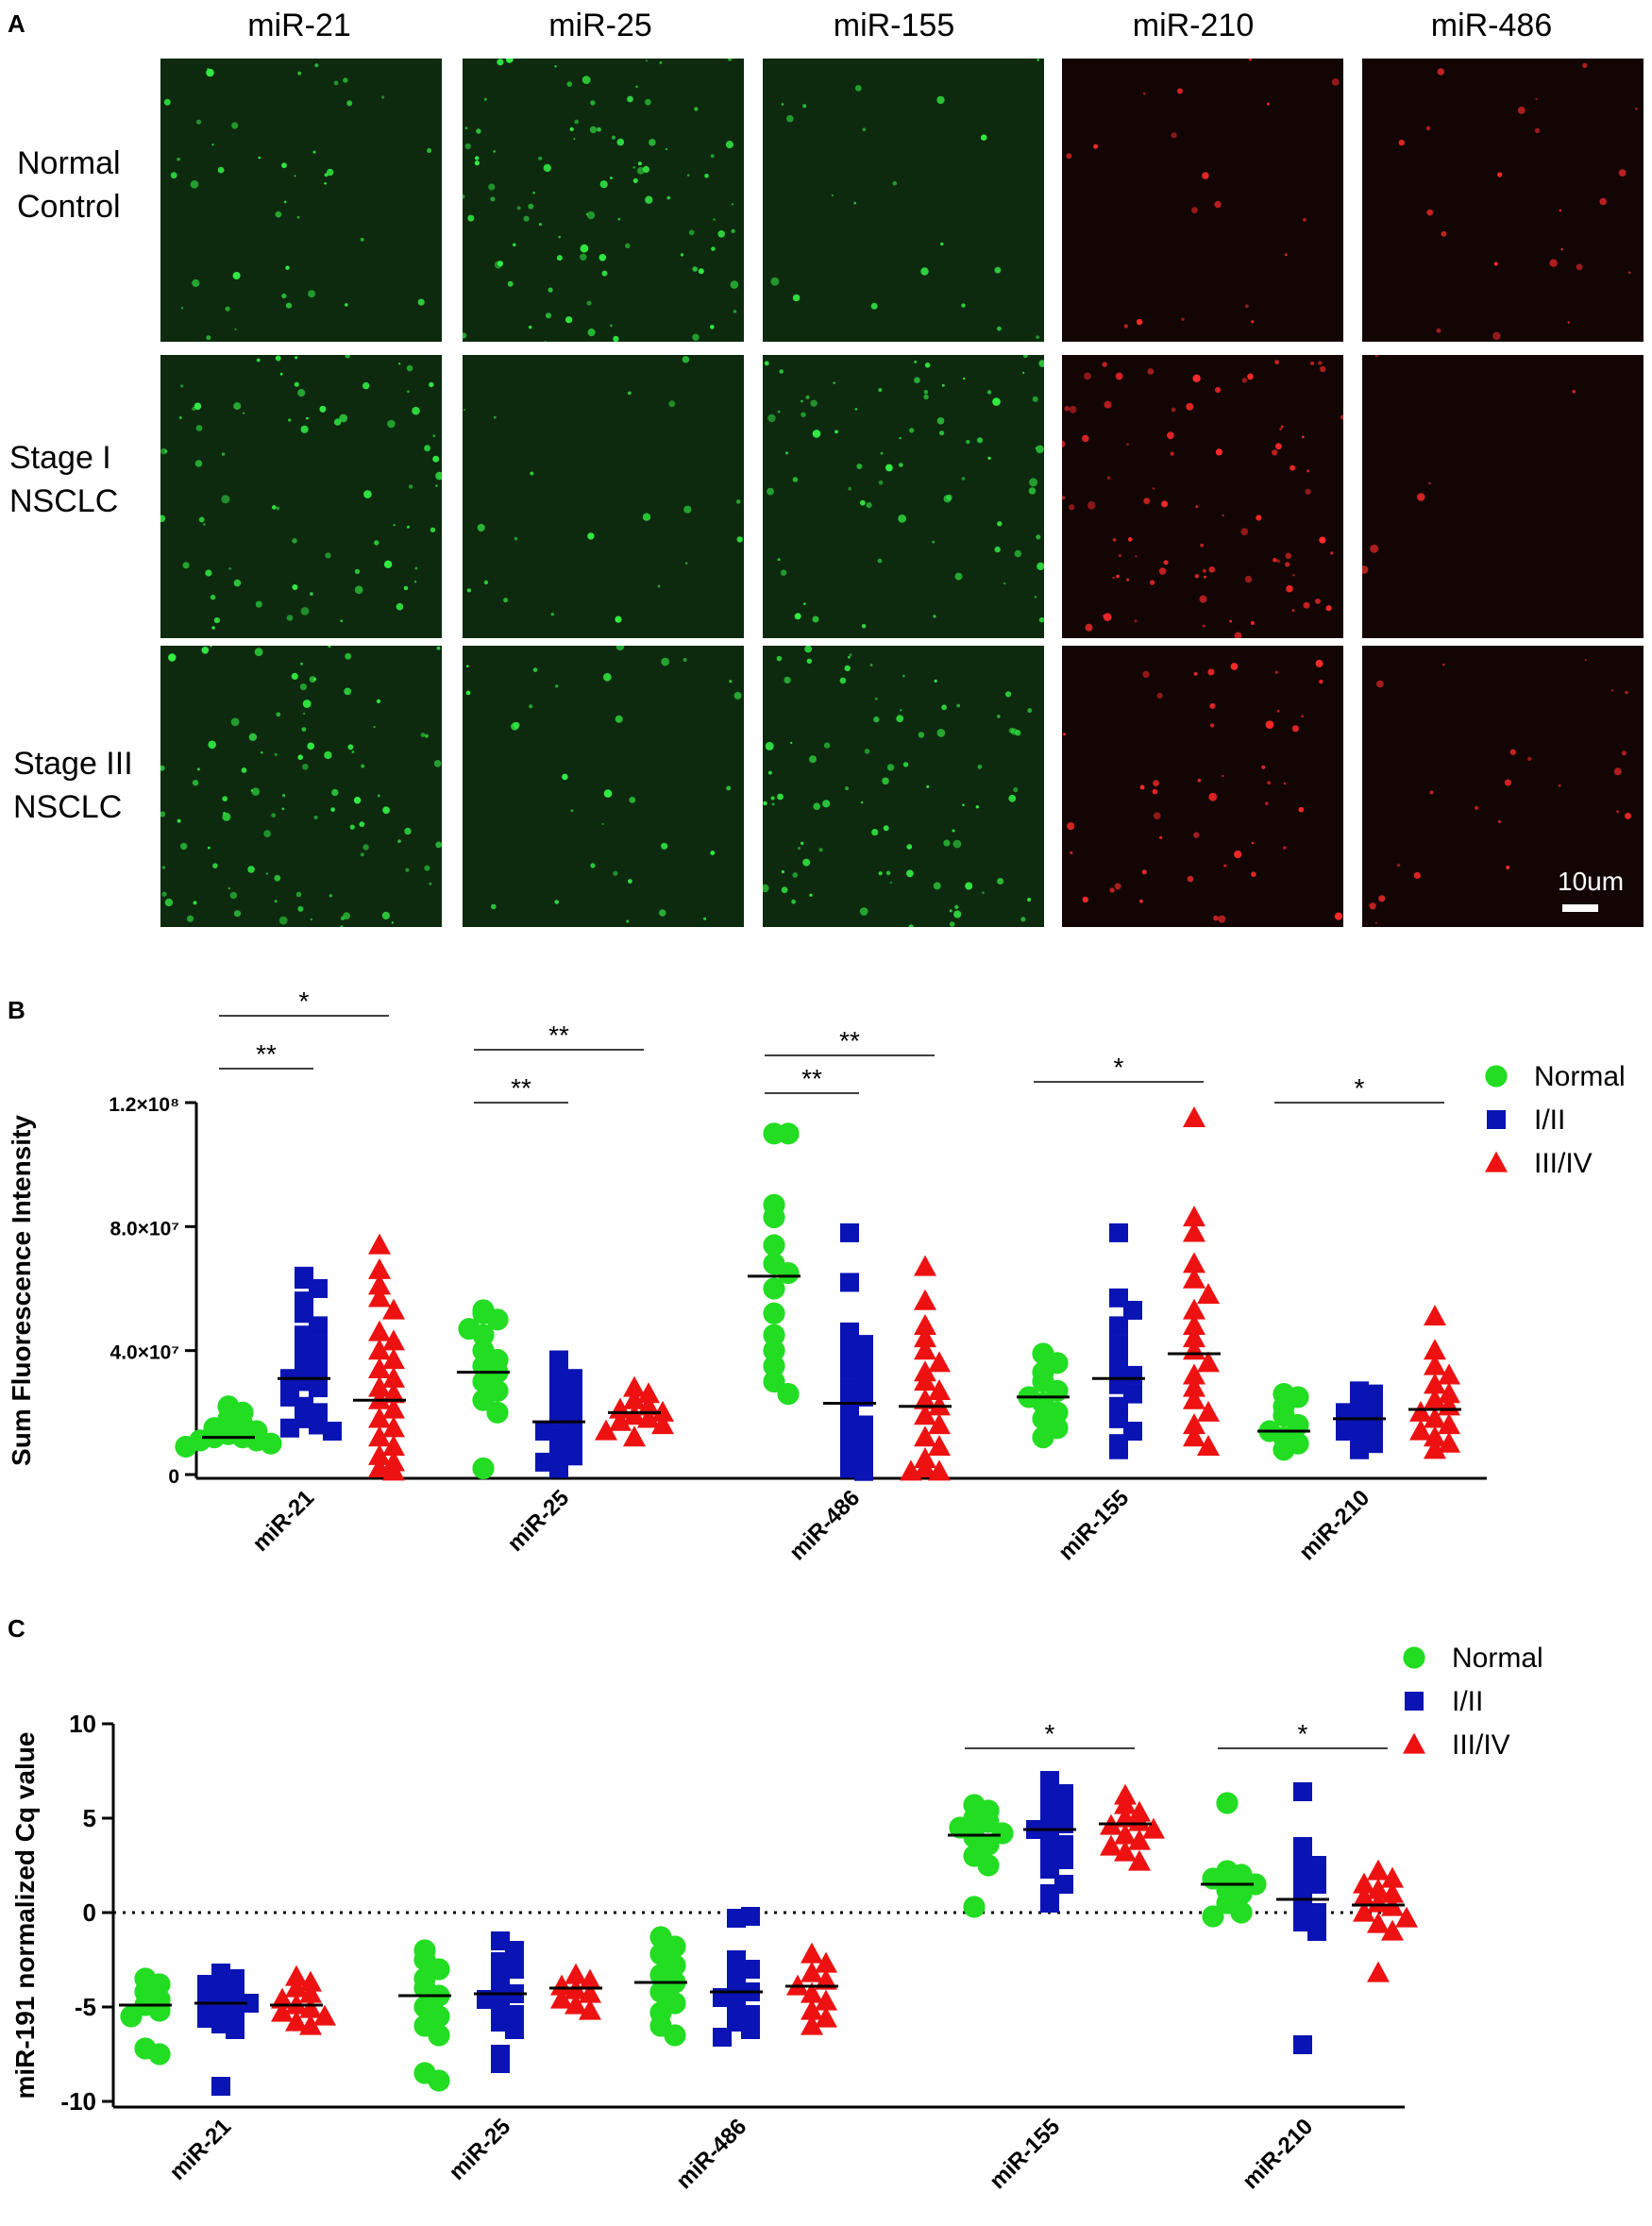 The width and height of the screenshot is (1652, 2226). Describe the element at coordinates (69, 163) in the screenshot. I see `row-header-line: Normal` at that location.